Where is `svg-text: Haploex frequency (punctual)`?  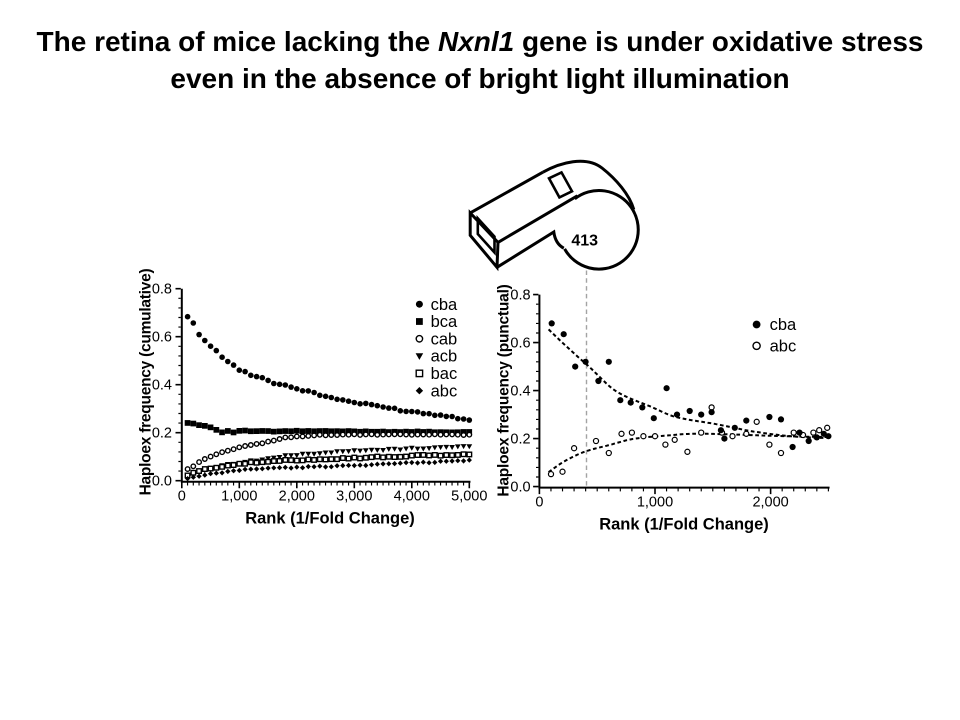
svg-text: Haploex frequency (punctual) is located at coordinates (504, 390).